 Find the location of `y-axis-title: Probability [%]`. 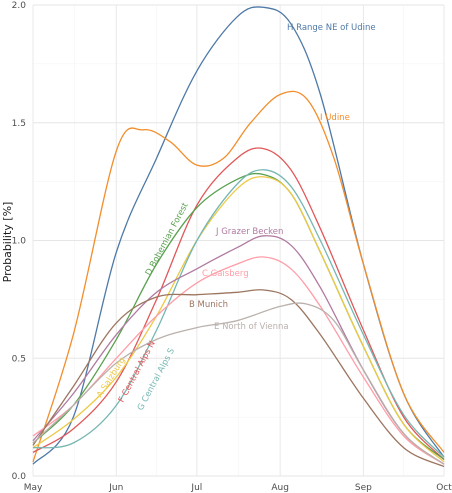

y-axis-title: Probability [%] is located at coordinates (7, 242).